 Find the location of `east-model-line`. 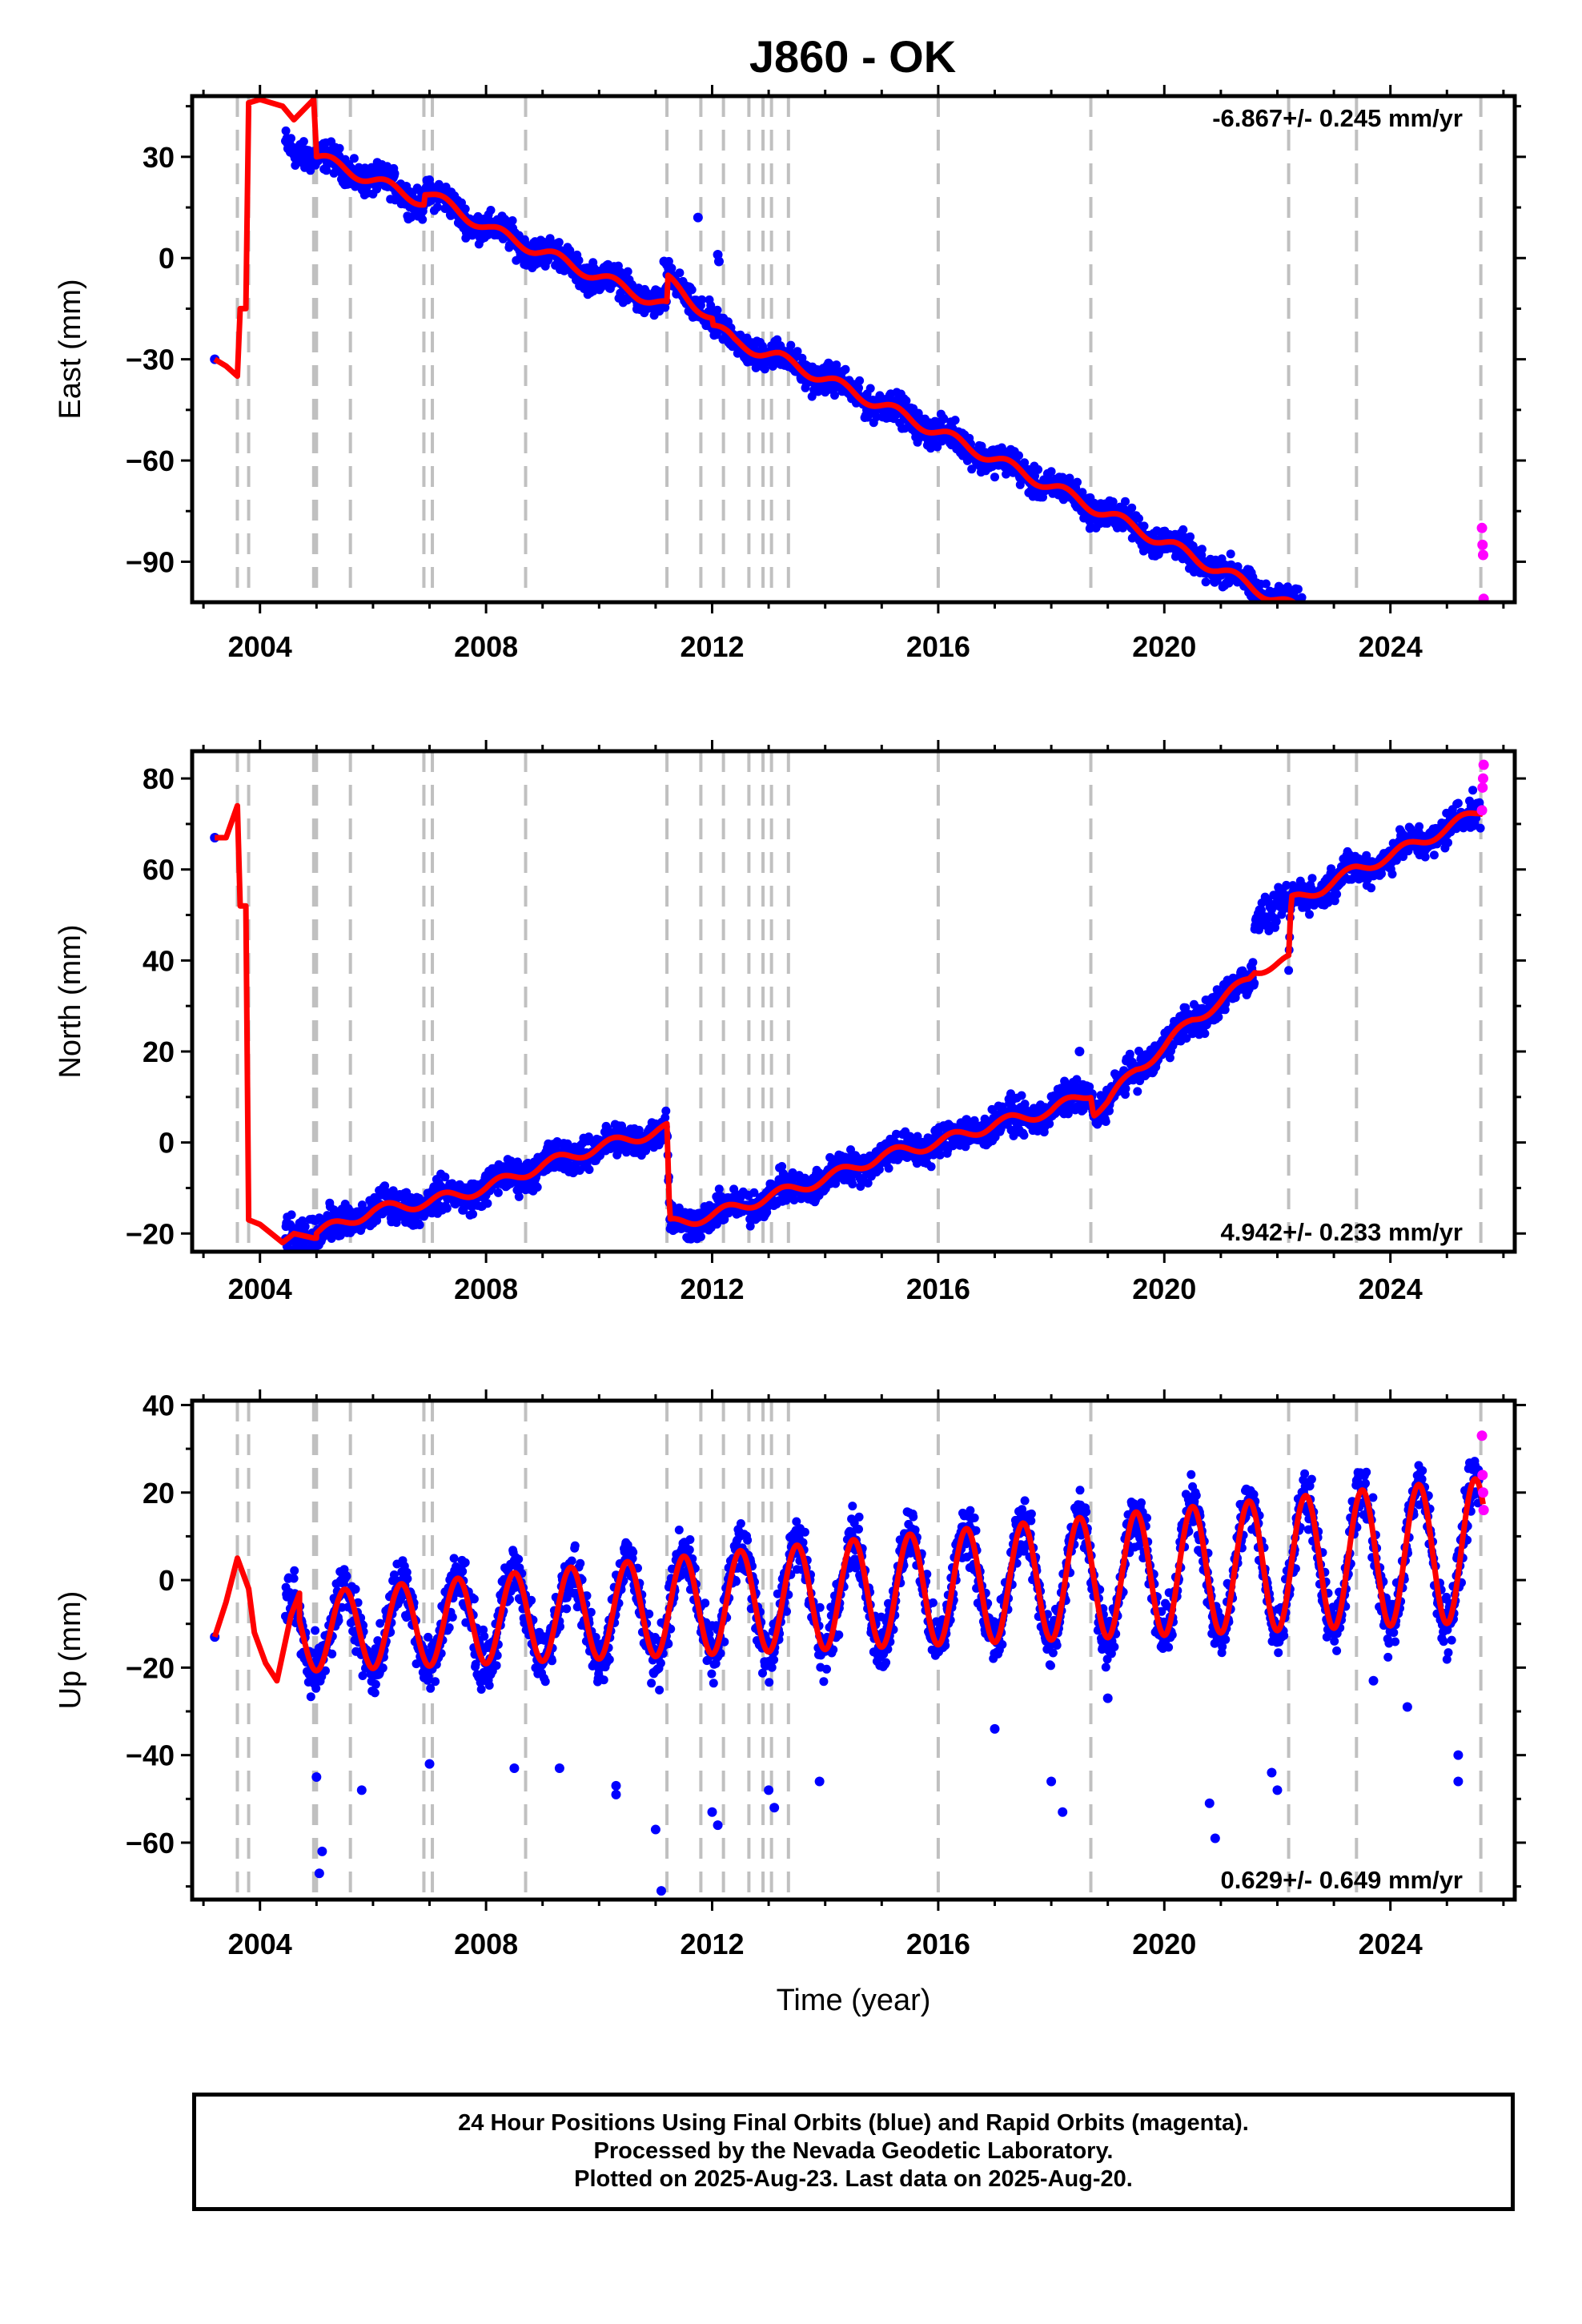

east-model-line is located at coordinates (756, 349).